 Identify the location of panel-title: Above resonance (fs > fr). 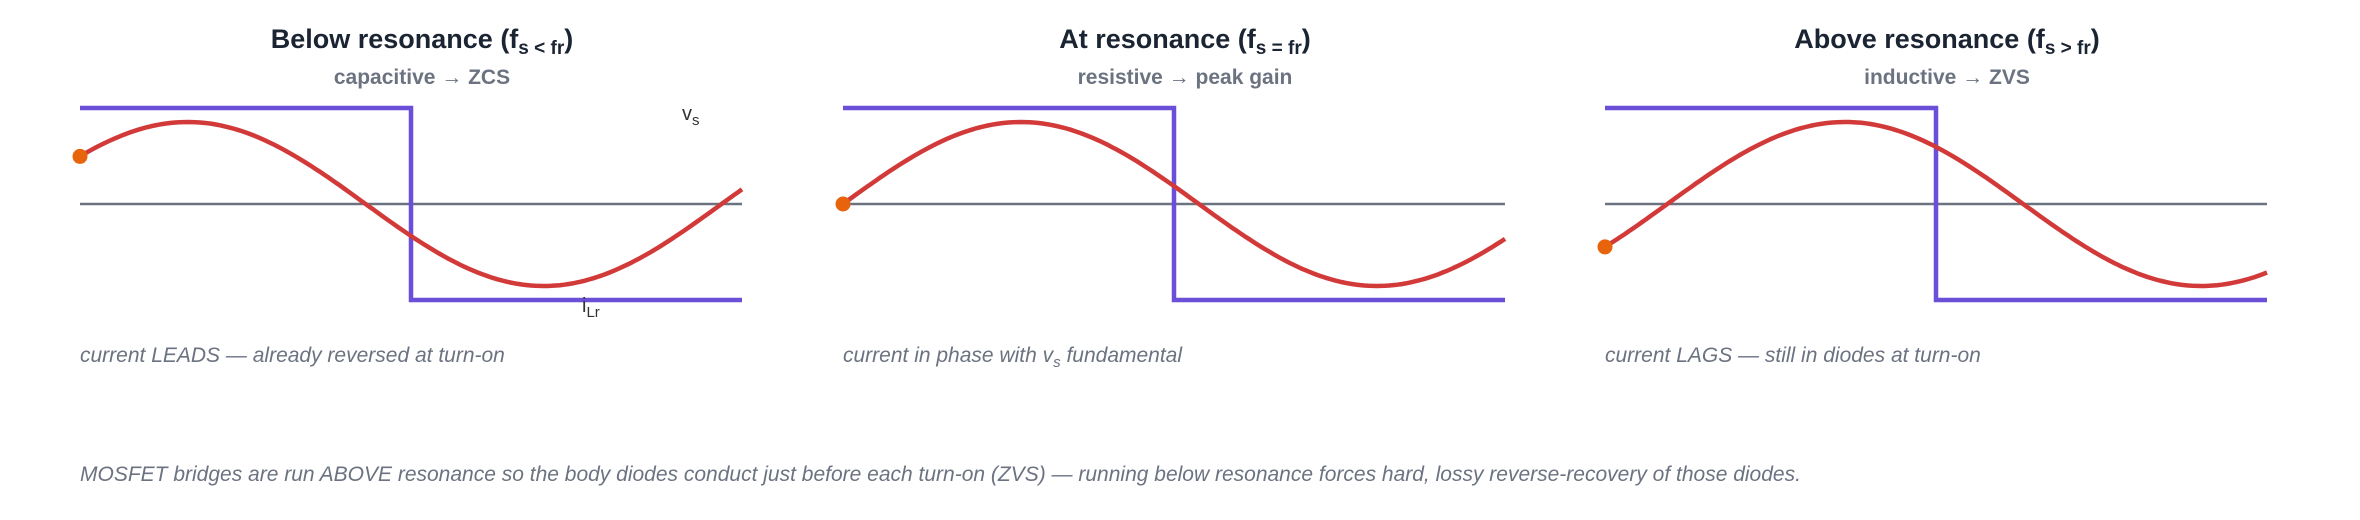
(1947, 41).